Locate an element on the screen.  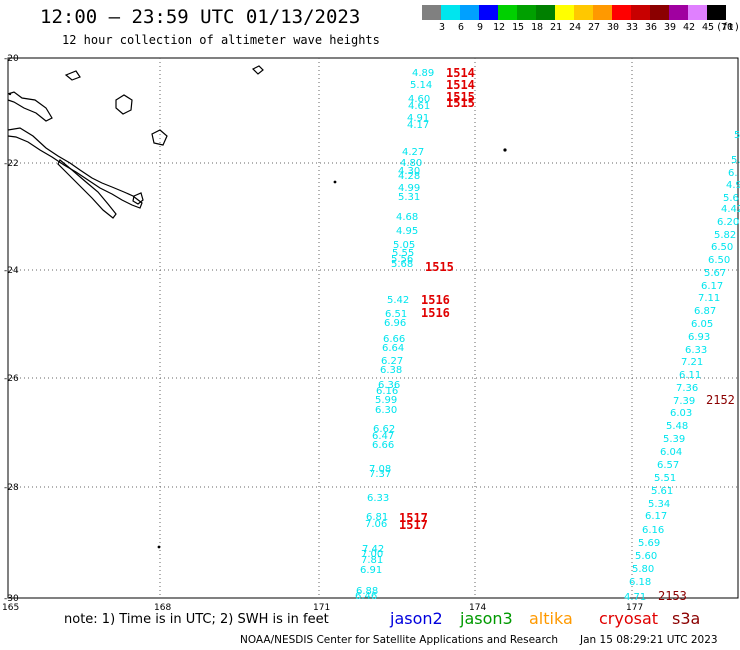
swh-label: 5.42 is located at coordinates (398, 300).